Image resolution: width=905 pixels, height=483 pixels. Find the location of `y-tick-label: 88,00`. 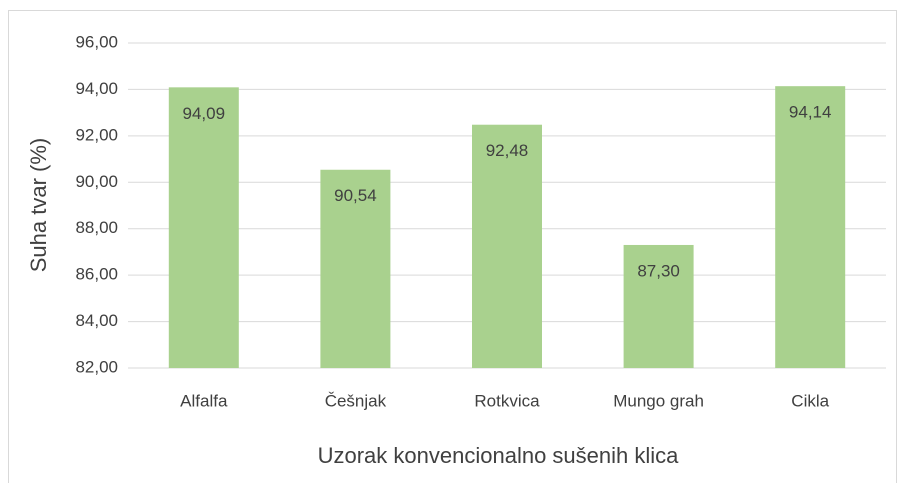

y-tick-label: 88,00 is located at coordinates (96, 227).